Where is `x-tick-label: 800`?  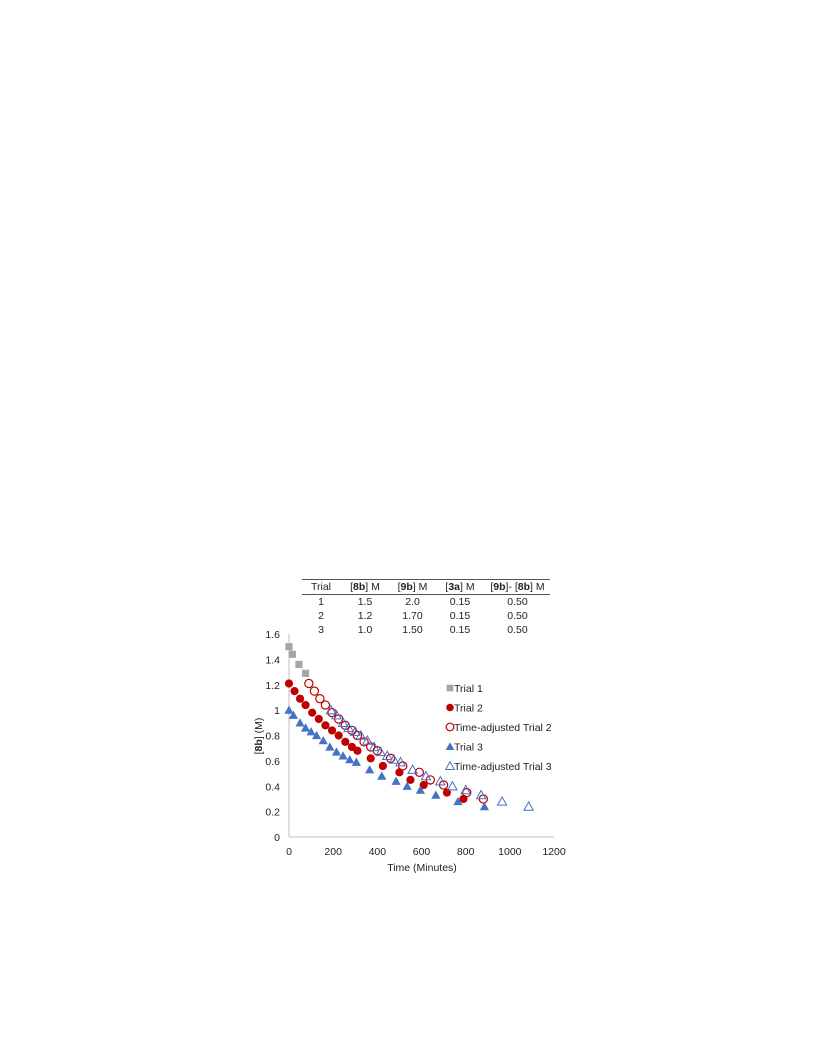 x-tick-label: 800 is located at coordinates (466, 852).